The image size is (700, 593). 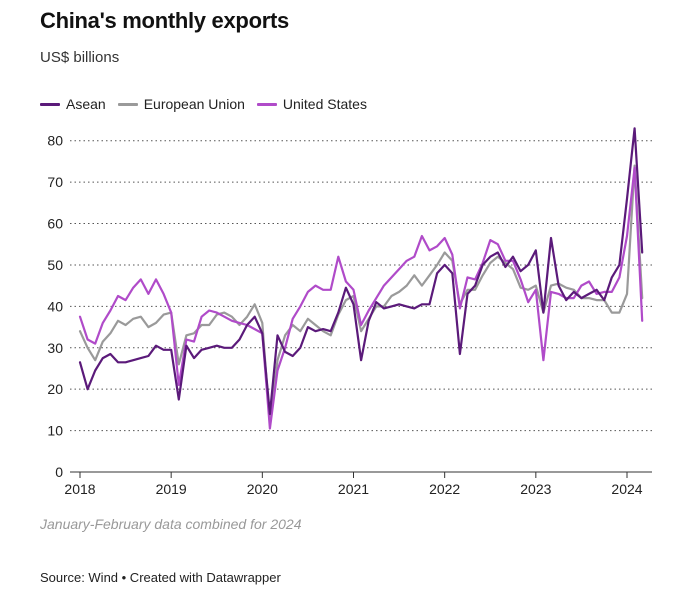 I want to click on legend-label: United States, so click(x=324, y=104).